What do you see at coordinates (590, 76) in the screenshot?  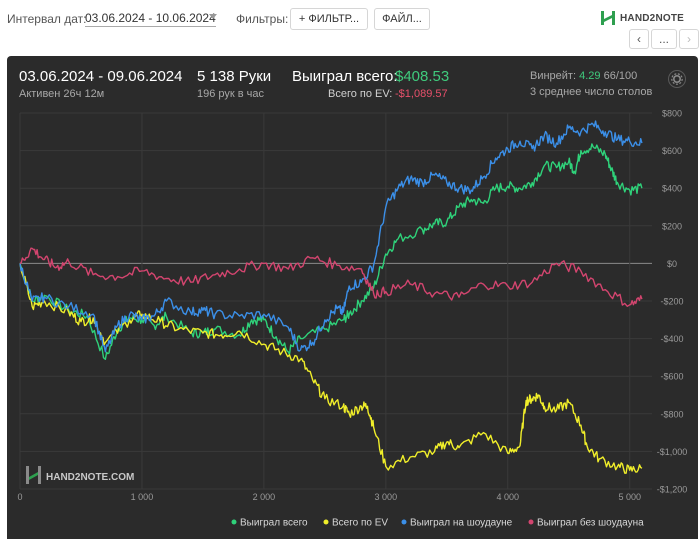 I see `winrate-value: 4.29` at bounding box center [590, 76].